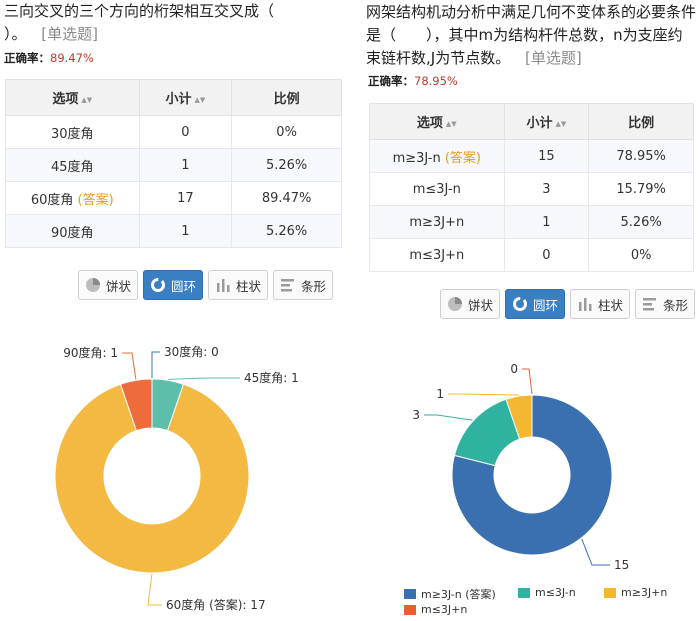 The width and height of the screenshot is (700, 621). What do you see at coordinates (641, 189) in the screenshot?
I see `ratio-cell: 15.79%` at bounding box center [641, 189].